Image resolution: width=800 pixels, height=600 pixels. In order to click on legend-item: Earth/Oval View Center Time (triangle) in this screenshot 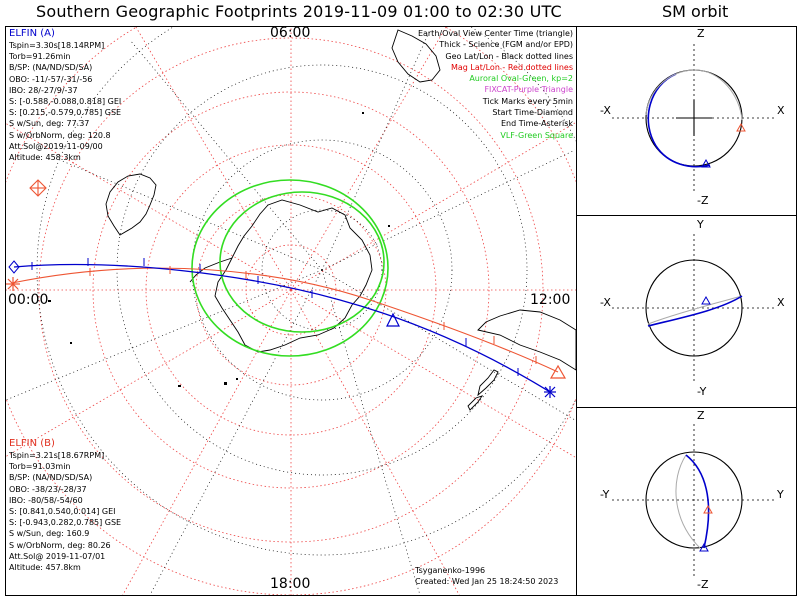, I will do `click(495, 33)`.